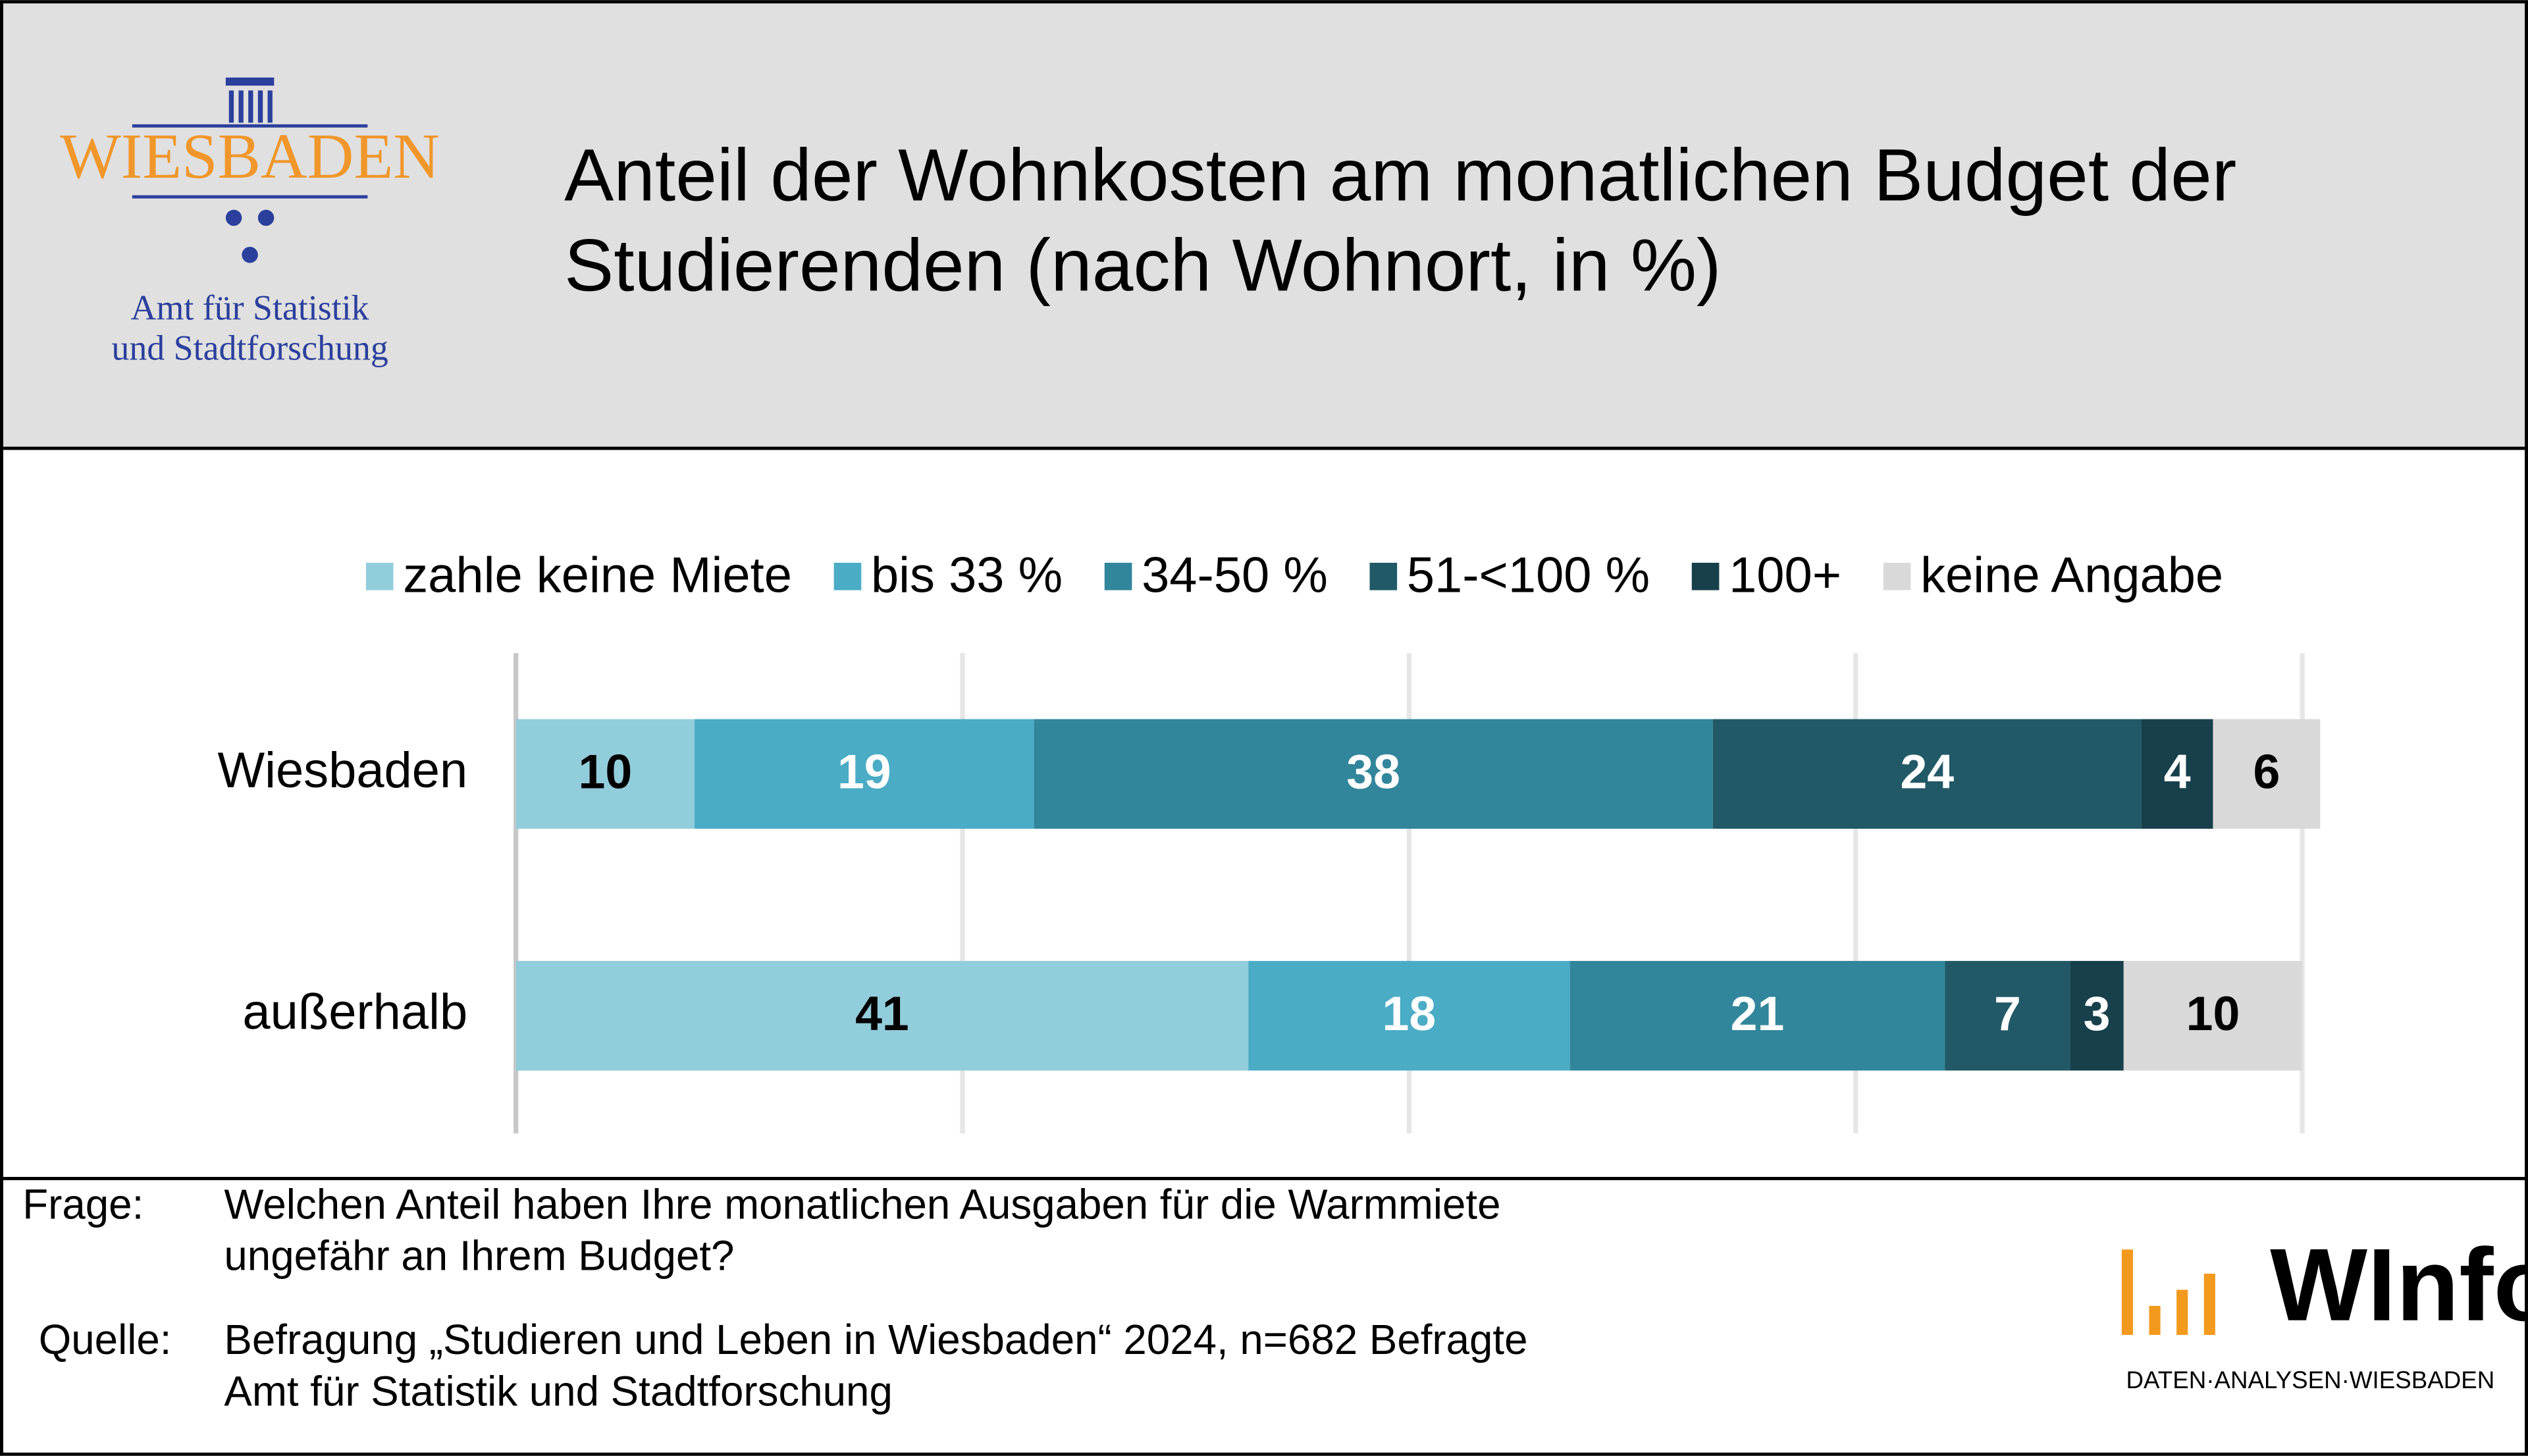 The width and height of the screenshot is (2528, 1456). I want to click on value-label: 24, so click(1927, 771).